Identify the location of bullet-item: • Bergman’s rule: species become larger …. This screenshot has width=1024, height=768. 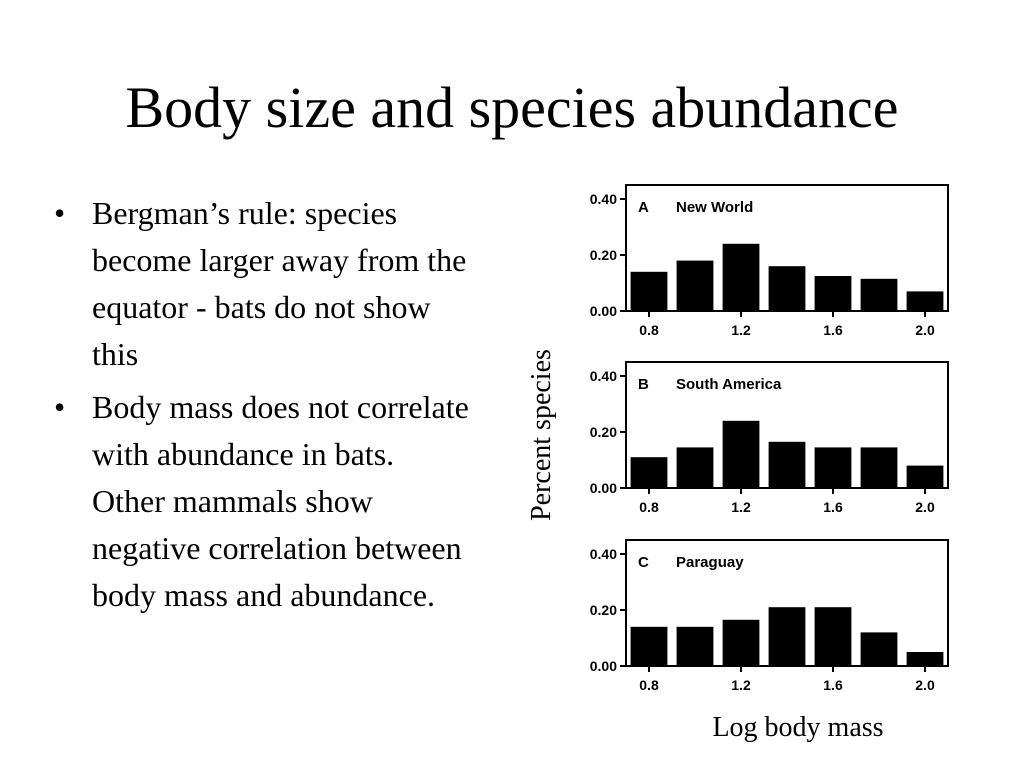
(262, 284).